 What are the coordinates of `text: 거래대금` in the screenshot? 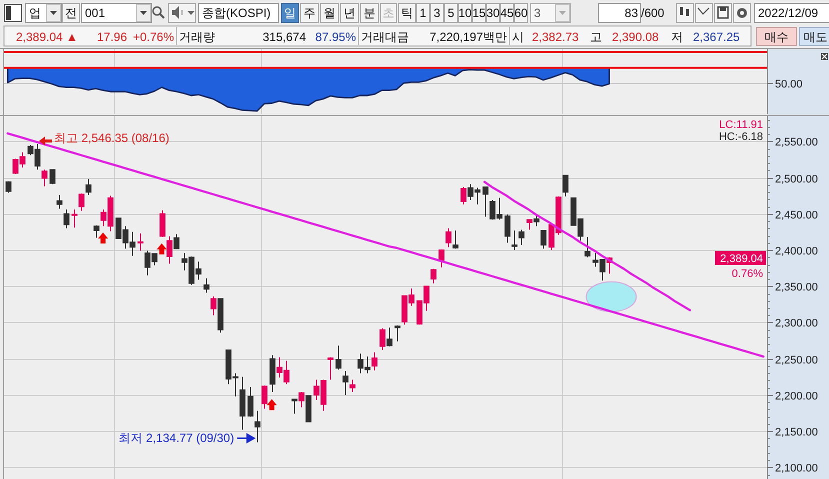 It's located at (385, 37).